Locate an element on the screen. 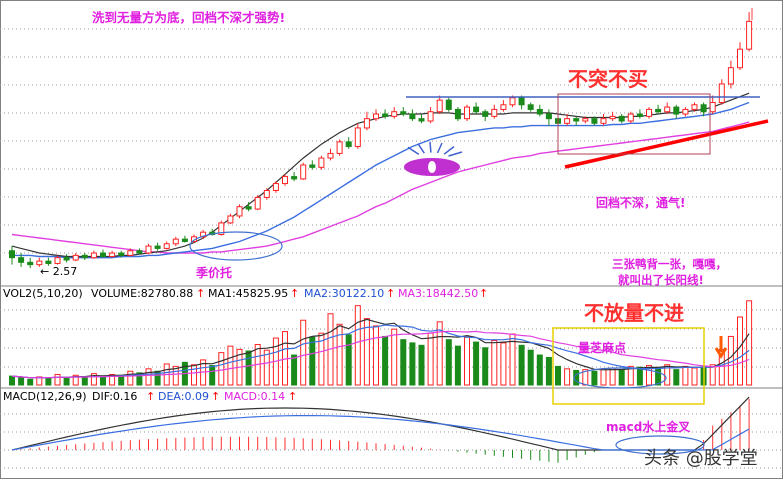 The width and height of the screenshot is (783, 479). vol-header-ma1: MA1:45825.95 is located at coordinates (248, 293).